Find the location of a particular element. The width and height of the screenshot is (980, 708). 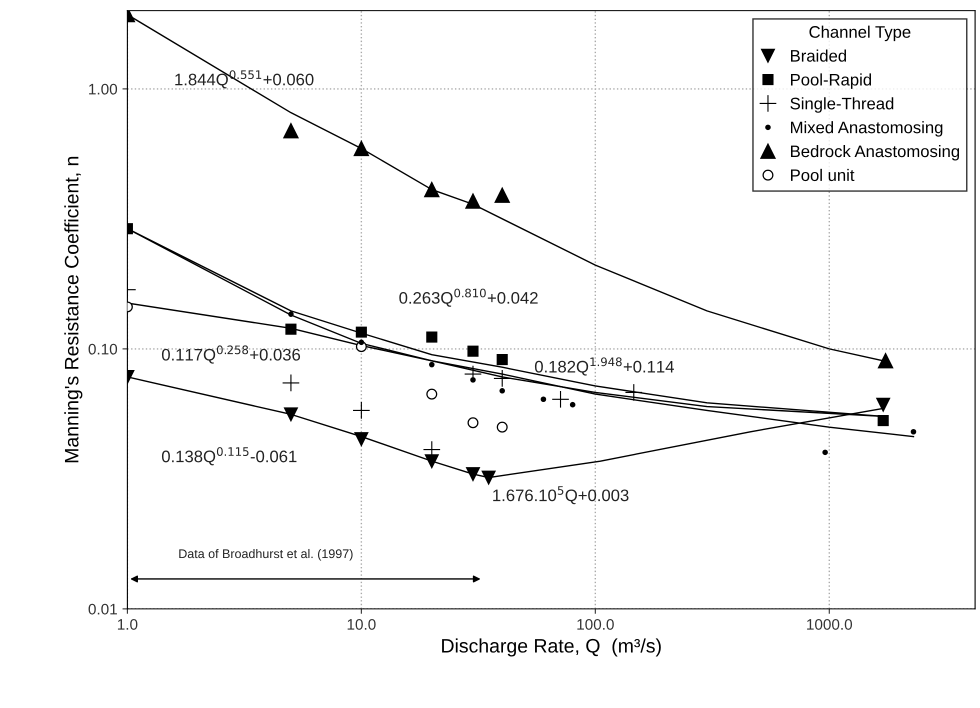

legend-label: Bedrock Anastomosing is located at coordinates (875, 152).